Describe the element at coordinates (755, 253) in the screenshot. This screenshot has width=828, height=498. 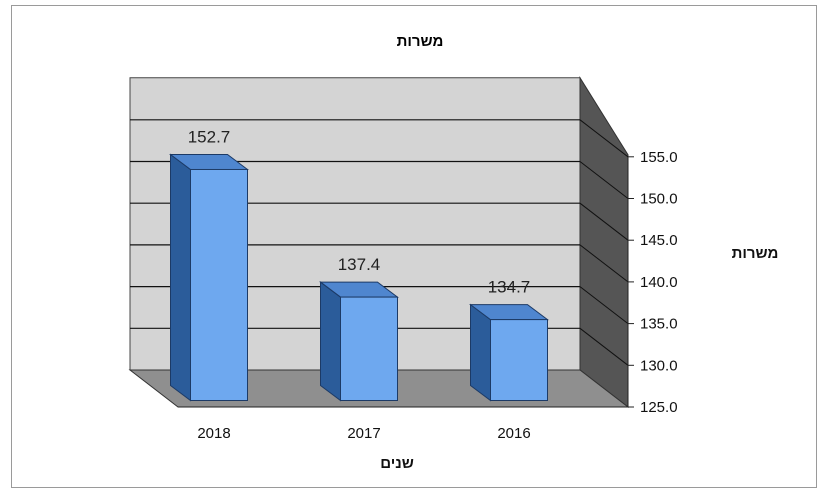
I see `y-axis-label: משרות` at that location.